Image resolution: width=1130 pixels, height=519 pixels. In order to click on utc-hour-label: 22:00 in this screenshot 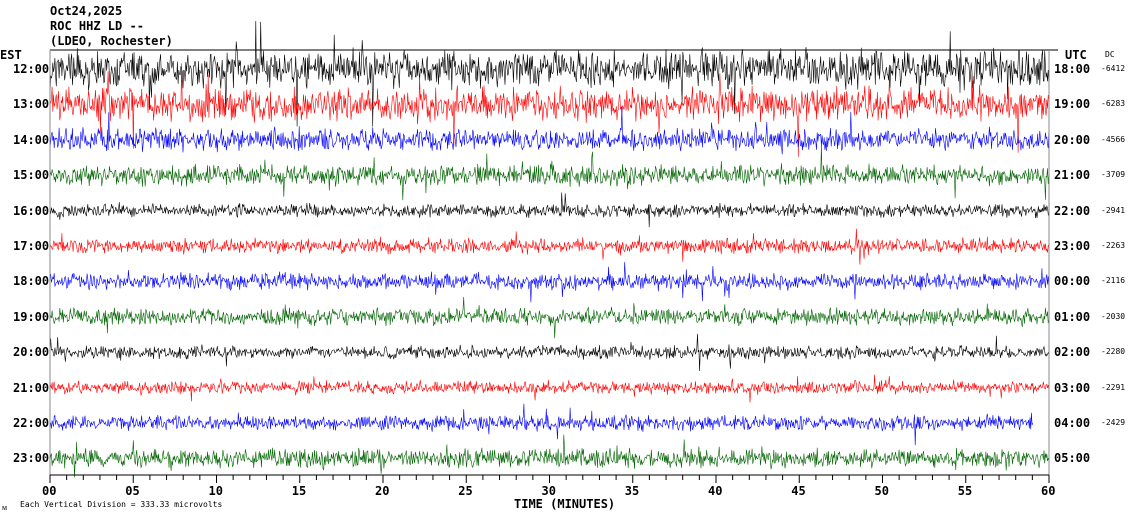, I will do `click(1072, 210)`.